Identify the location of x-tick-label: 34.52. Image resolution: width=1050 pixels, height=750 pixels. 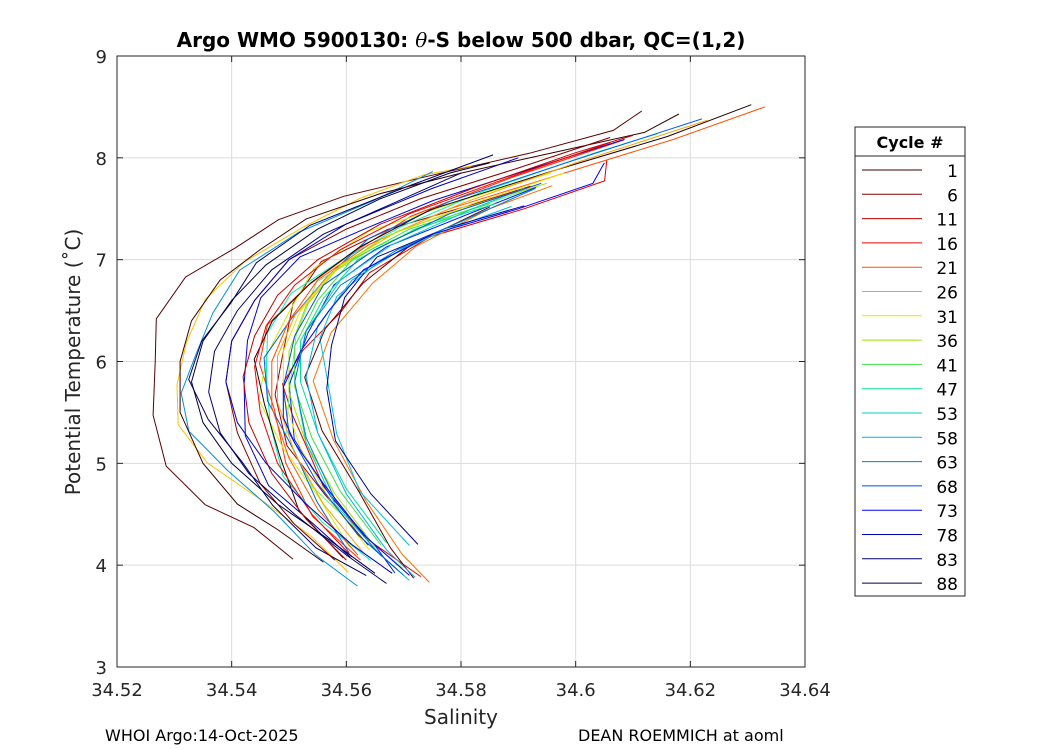
(117, 690).